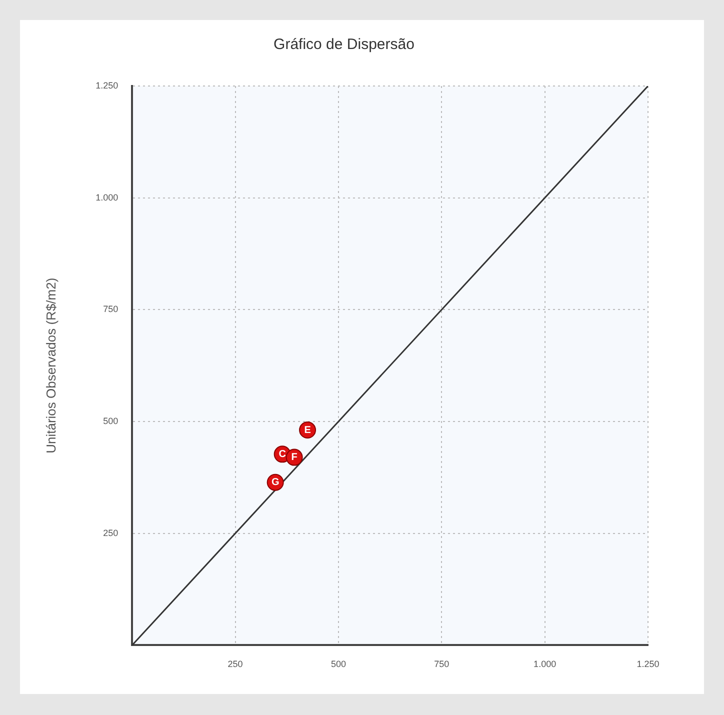 This screenshot has width=724, height=715. I want to click on x-tick-label: 250, so click(235, 664).